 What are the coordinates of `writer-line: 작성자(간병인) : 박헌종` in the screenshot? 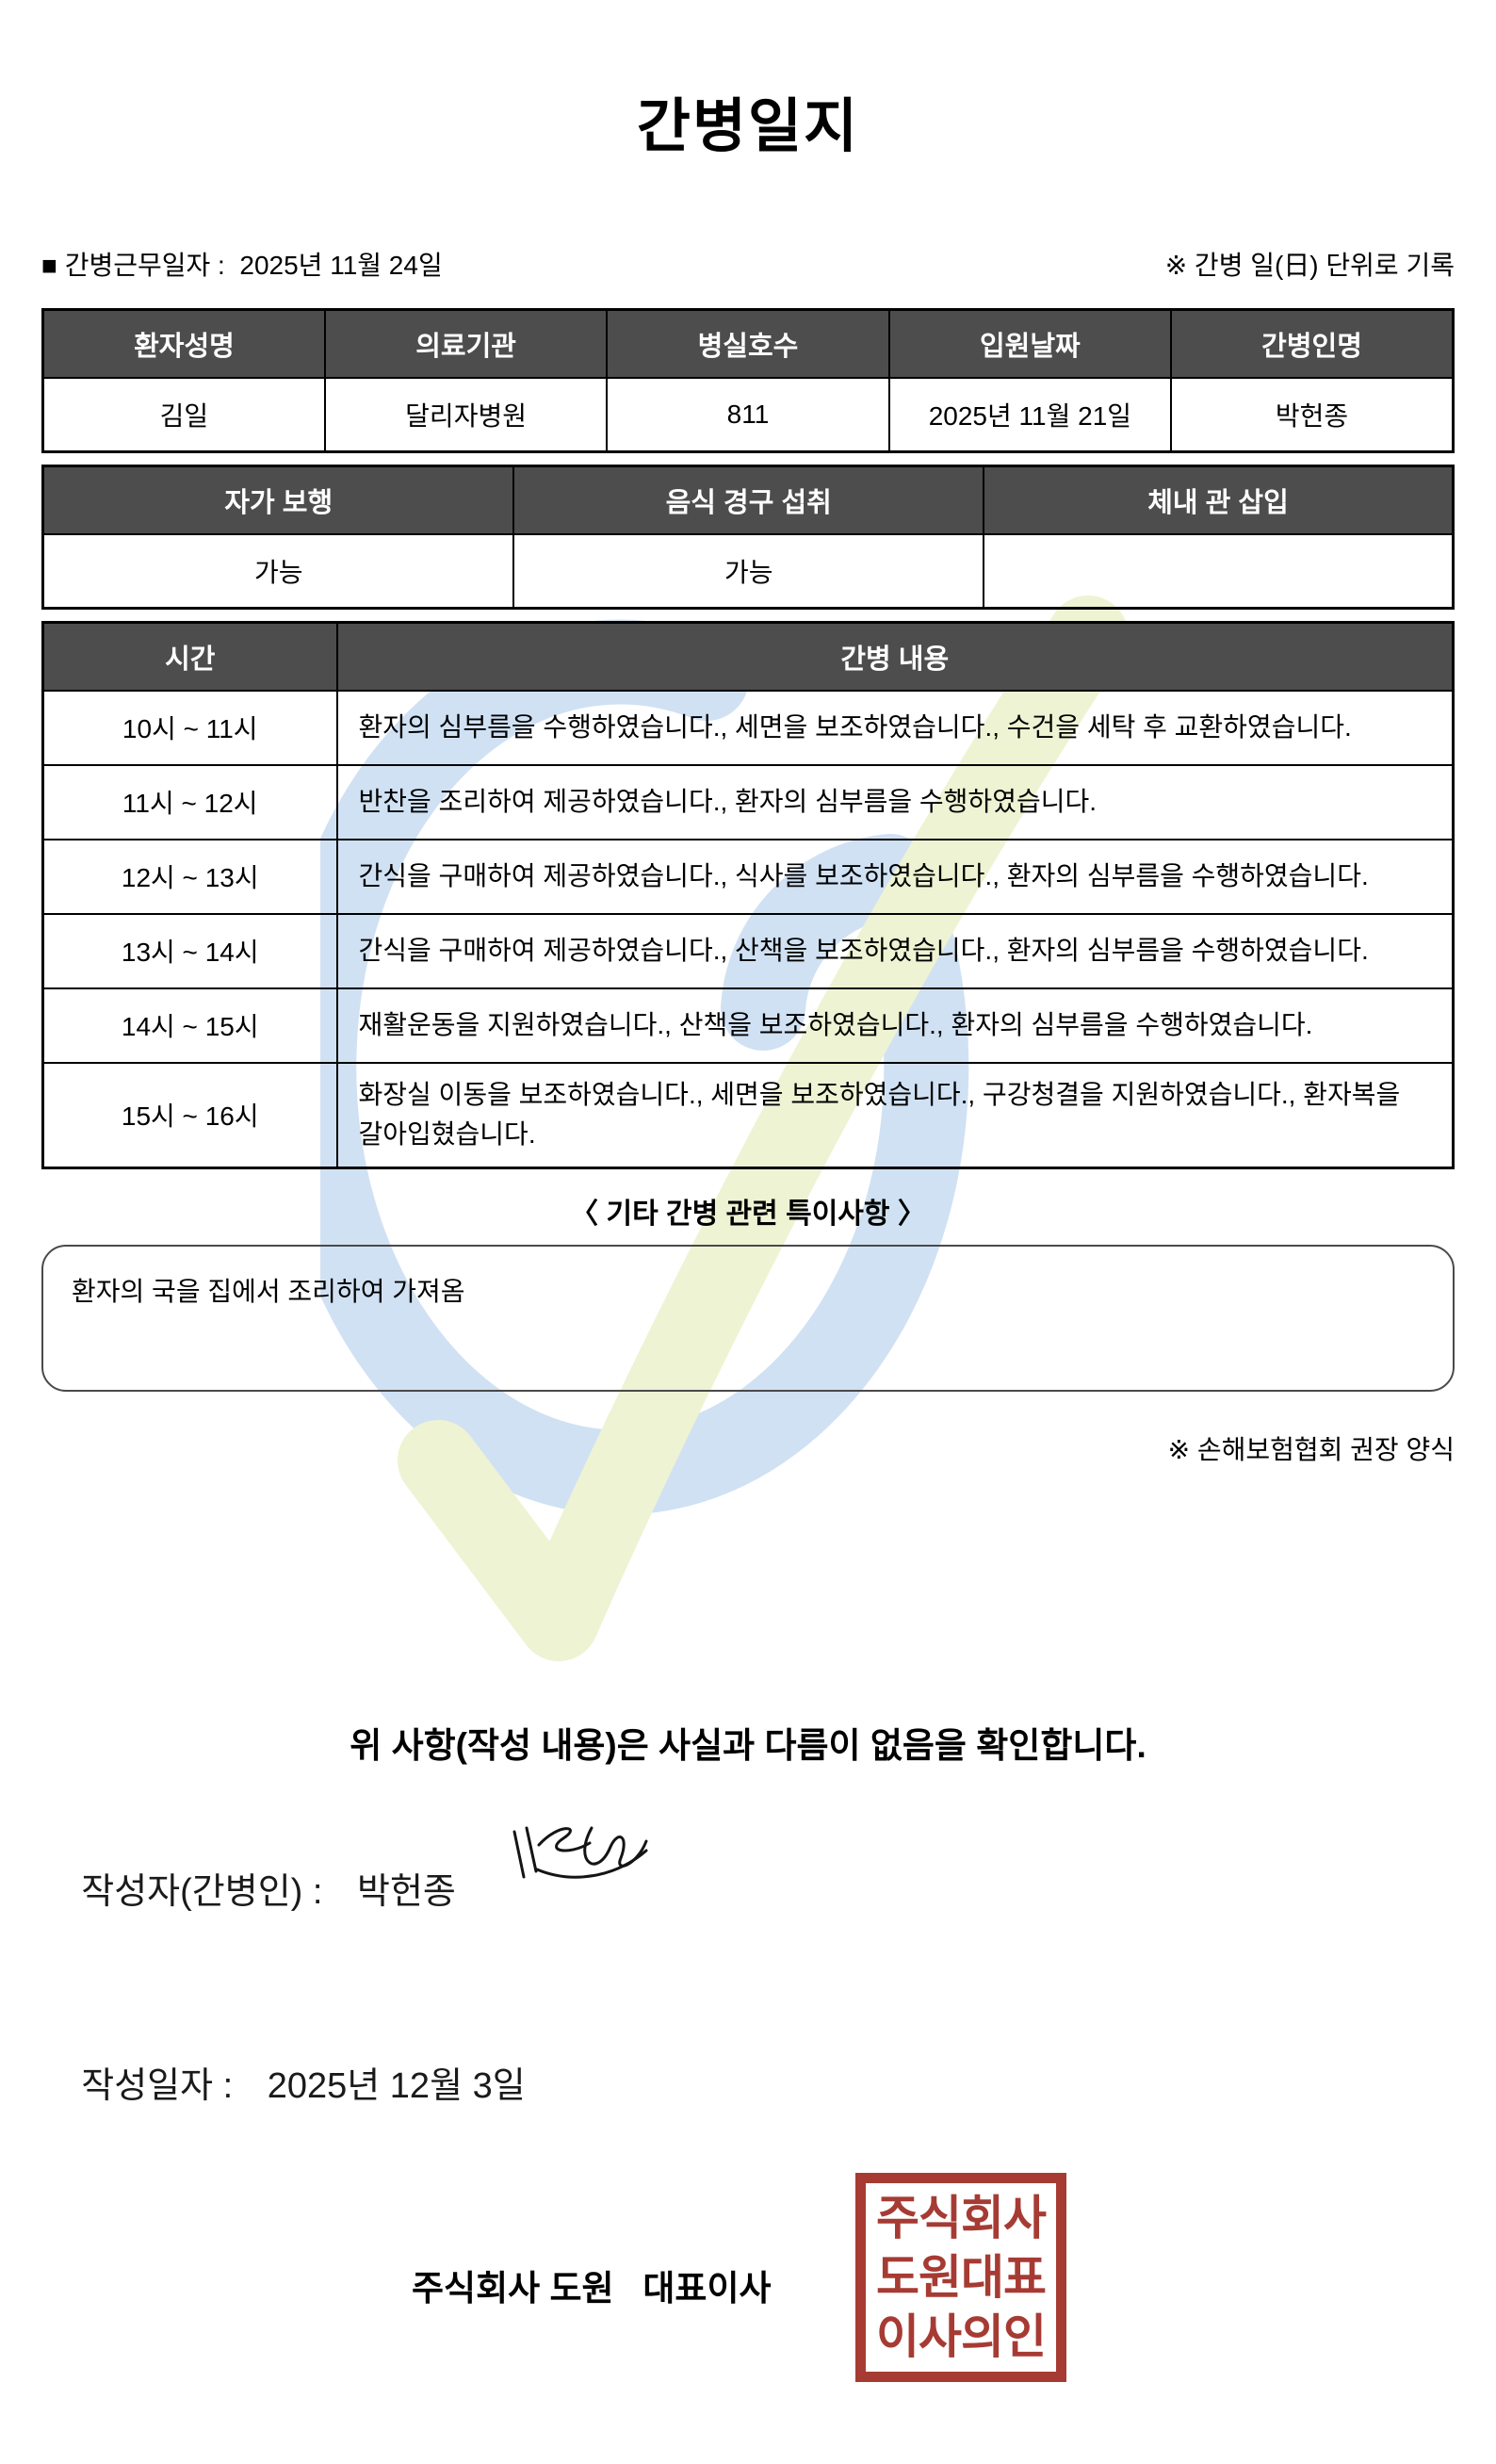 It's located at (748, 1911).